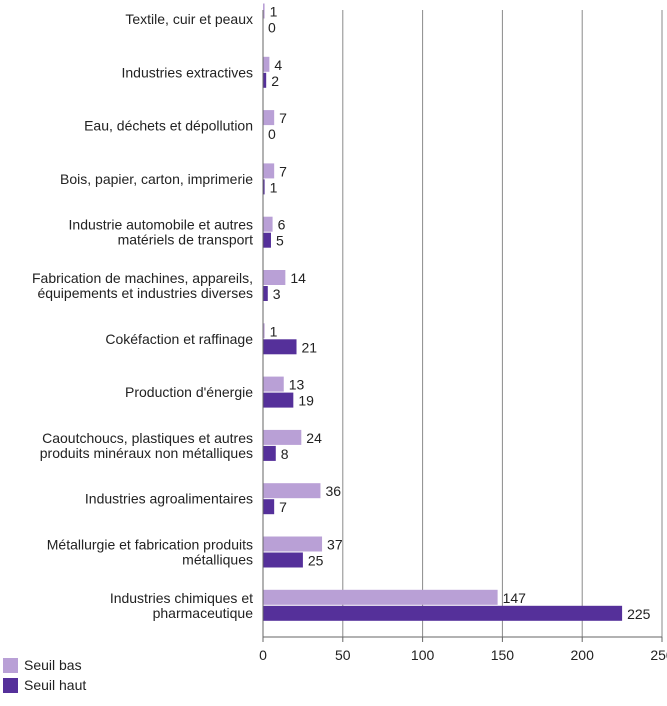 This screenshot has height=706, width=667. I want to click on category-label: pharmaceutique, so click(203, 613).